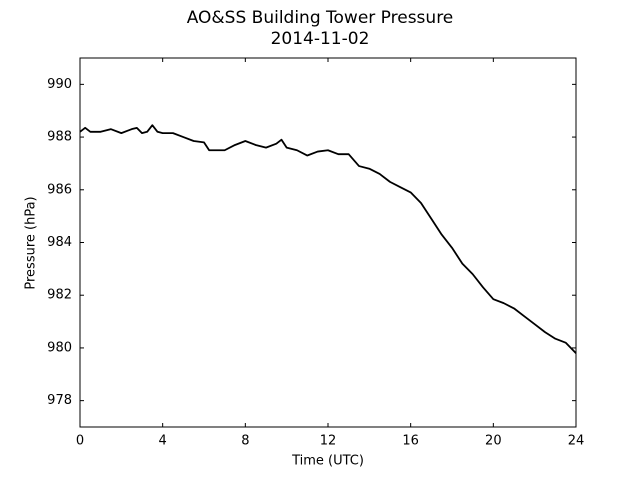 Image resolution: width=640 pixels, height=480 pixels. What do you see at coordinates (59, 400) in the screenshot?
I see `y-tick-label: 978` at bounding box center [59, 400].